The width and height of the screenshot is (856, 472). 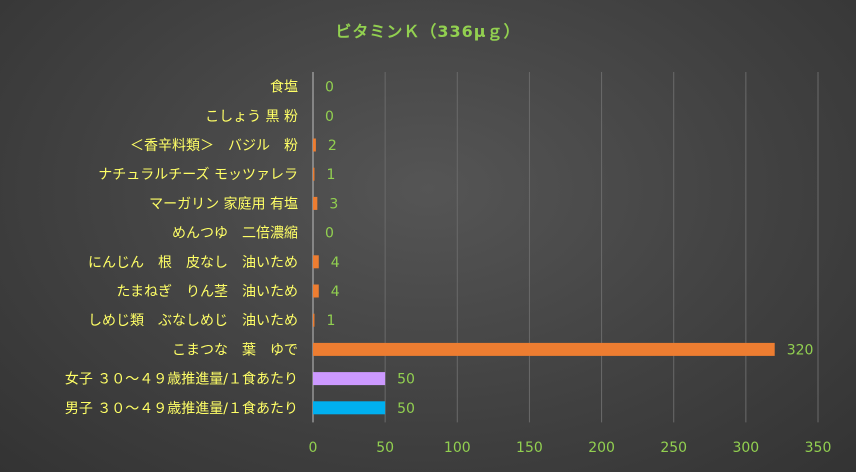 What do you see at coordinates (332, 146) in the screenshot?
I see `data-label: 2` at bounding box center [332, 146].